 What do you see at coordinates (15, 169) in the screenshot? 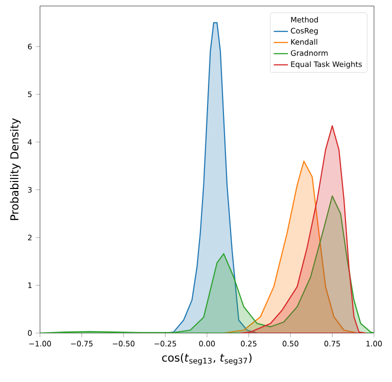
I see `y-axis-title: Probability Density` at bounding box center [15, 169].